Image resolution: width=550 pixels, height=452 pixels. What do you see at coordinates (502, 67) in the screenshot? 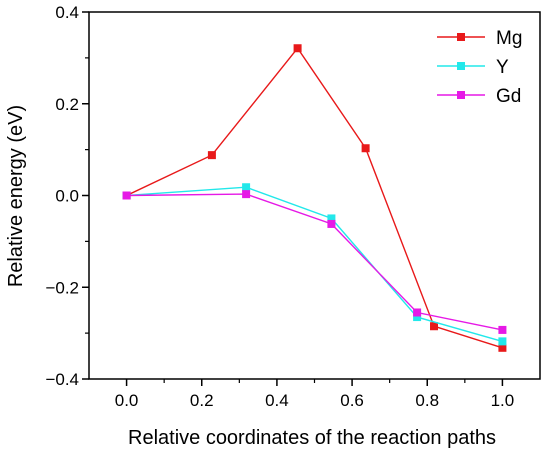
I see `legend-label-y: Y` at bounding box center [502, 67].